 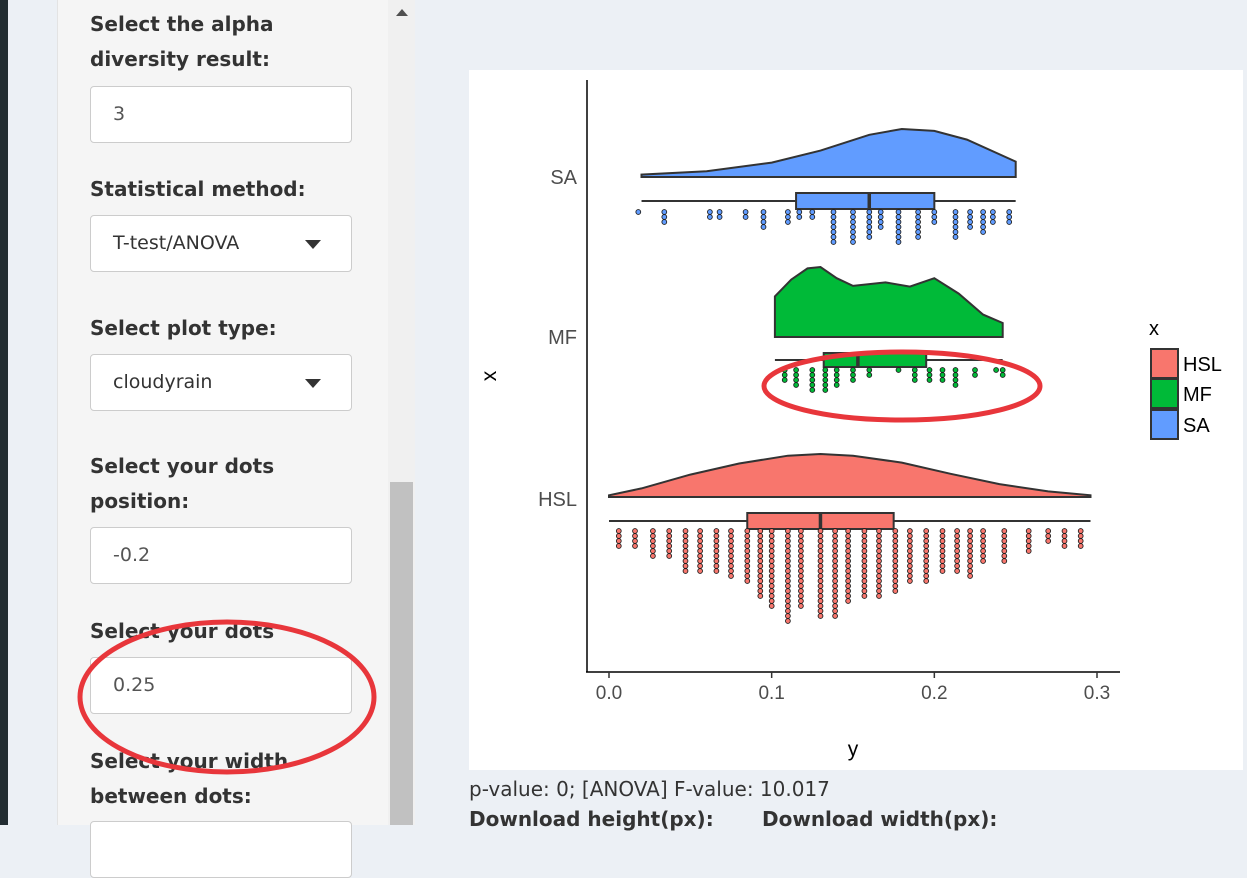 I want to click on dots-position-input: -0.2, so click(x=221, y=555).